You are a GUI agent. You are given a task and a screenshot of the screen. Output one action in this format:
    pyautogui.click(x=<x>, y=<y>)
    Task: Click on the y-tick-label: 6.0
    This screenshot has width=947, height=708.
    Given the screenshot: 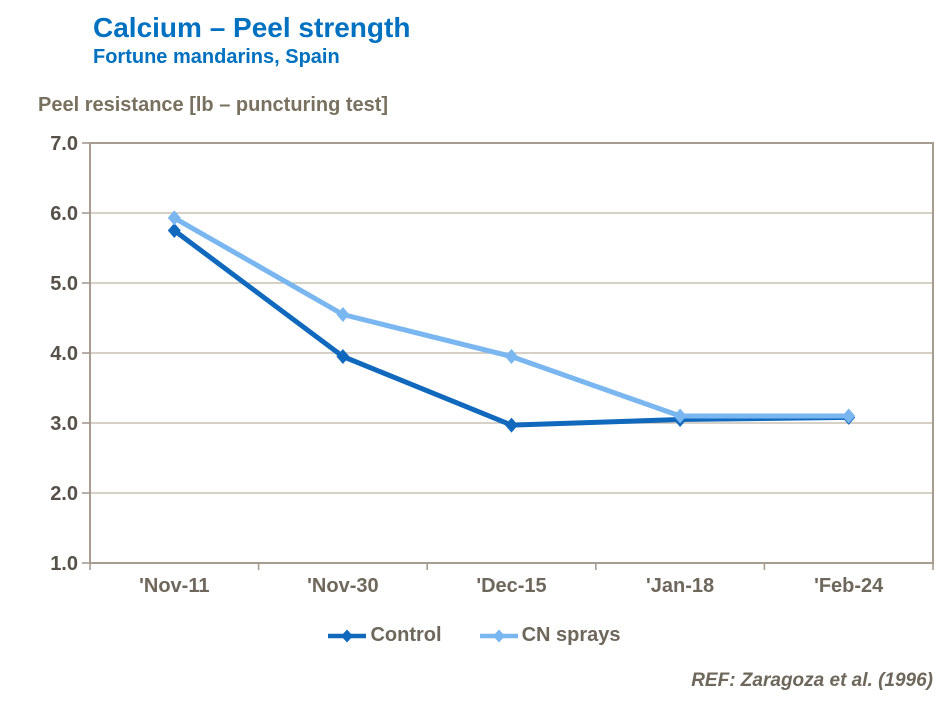 What is the action you would take?
    pyautogui.click(x=64, y=214)
    